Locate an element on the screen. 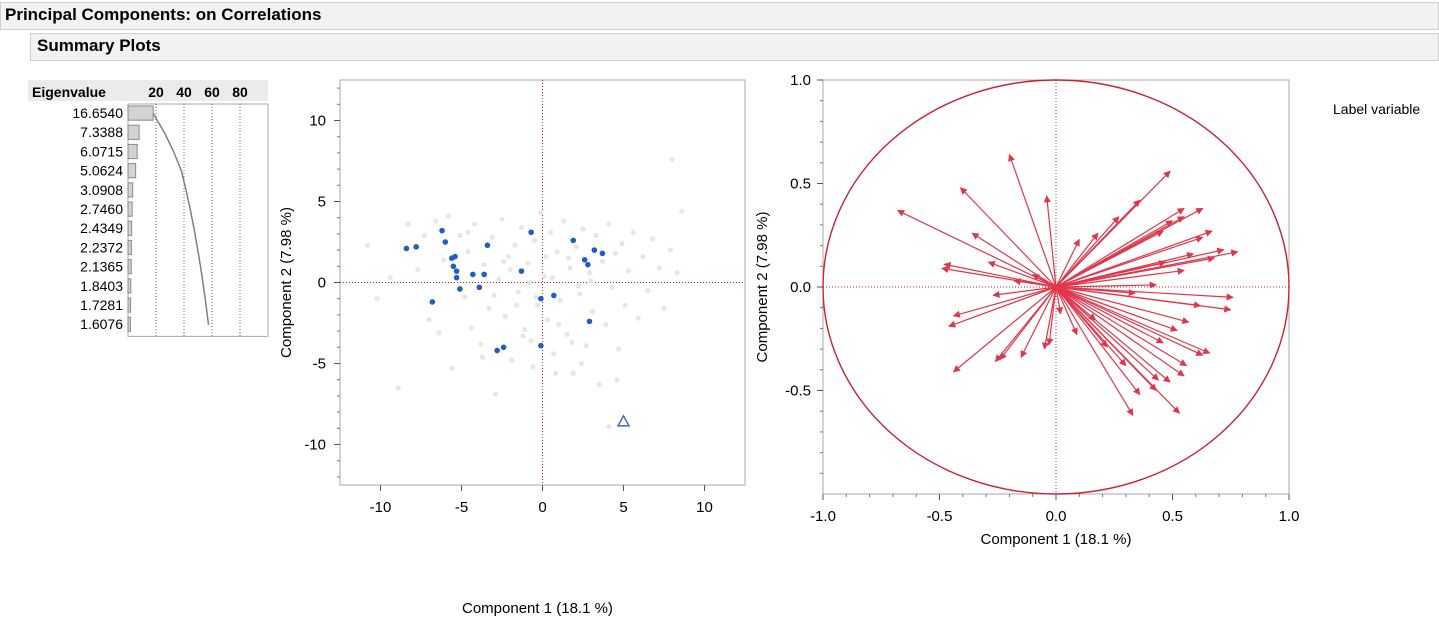 This screenshot has height=625, width=1439. report-title: Principal Components: on Correlations is located at coordinates (719, 16).